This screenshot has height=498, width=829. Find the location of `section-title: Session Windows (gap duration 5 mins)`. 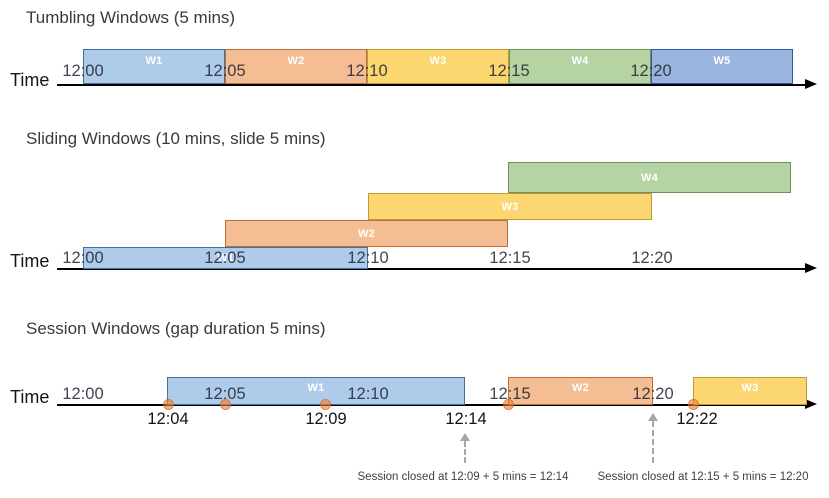

section-title: Session Windows (gap duration 5 mins) is located at coordinates (176, 328).